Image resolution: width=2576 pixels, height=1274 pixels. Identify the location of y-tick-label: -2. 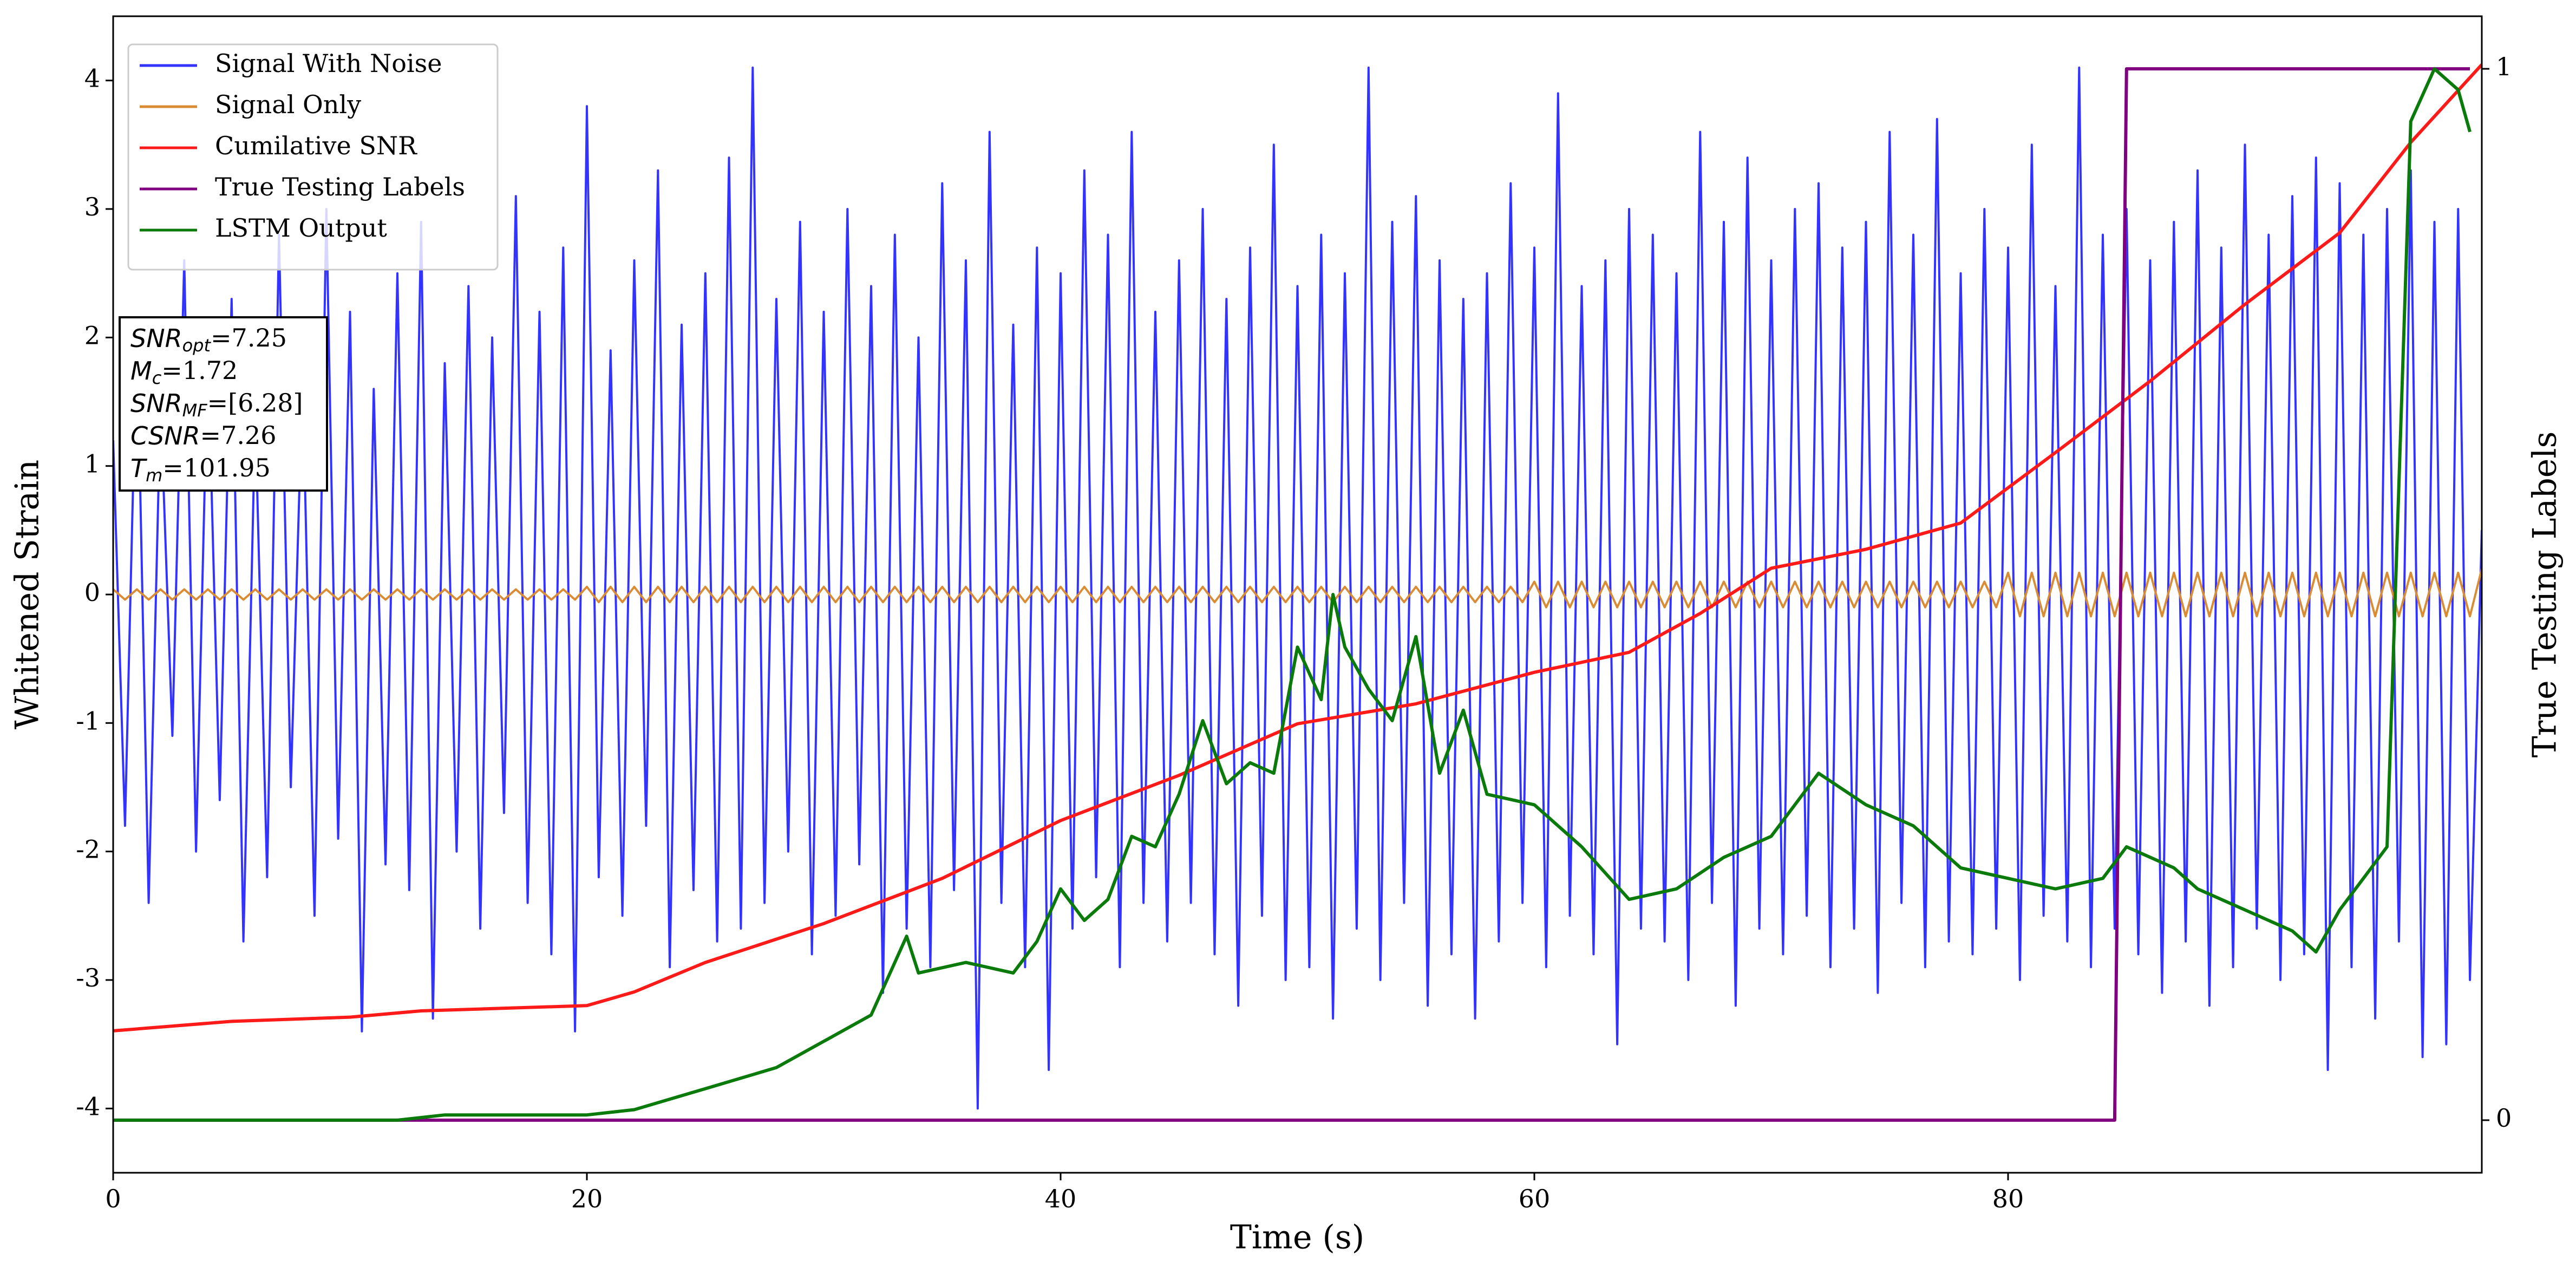
(88, 849).